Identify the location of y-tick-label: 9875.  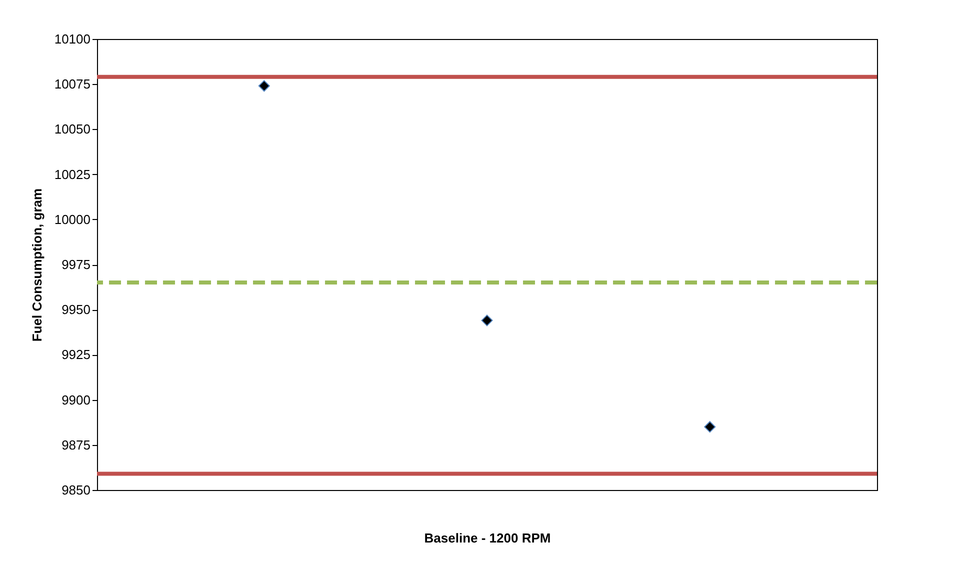
(76, 444).